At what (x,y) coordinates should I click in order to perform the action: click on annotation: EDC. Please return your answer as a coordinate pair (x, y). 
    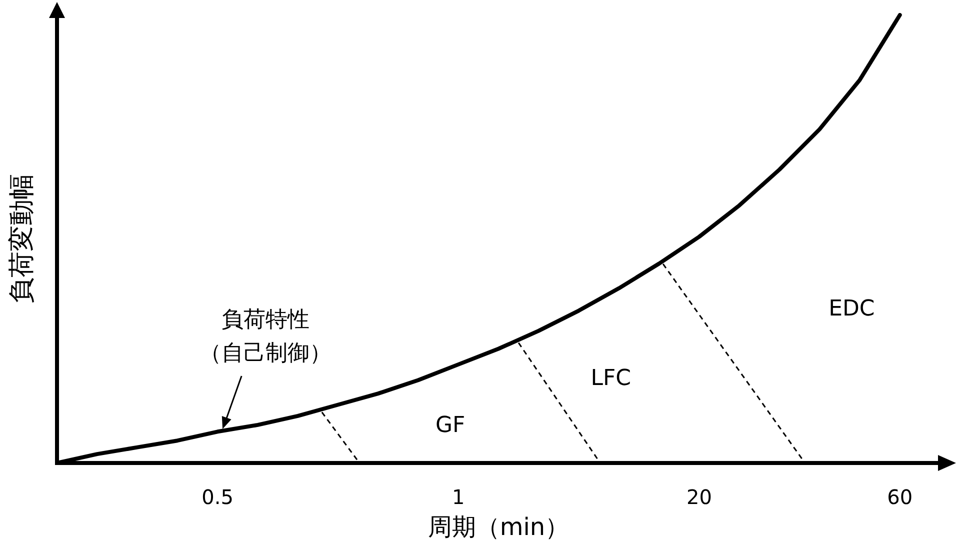
    Looking at the image, I should click on (851, 308).